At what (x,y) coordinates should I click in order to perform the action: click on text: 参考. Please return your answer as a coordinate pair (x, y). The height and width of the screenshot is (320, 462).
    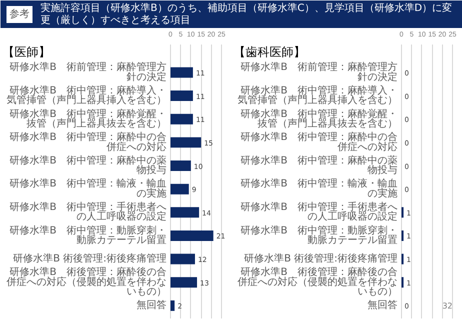
    Looking at the image, I should click on (20, 14).